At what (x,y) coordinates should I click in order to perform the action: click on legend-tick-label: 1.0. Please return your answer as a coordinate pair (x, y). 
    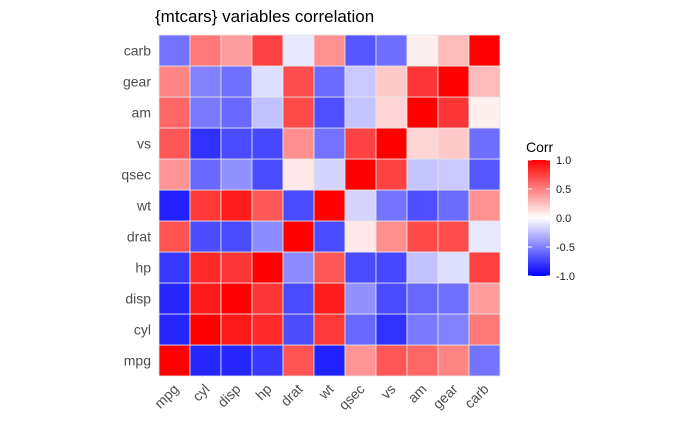
    Looking at the image, I should click on (563, 161).